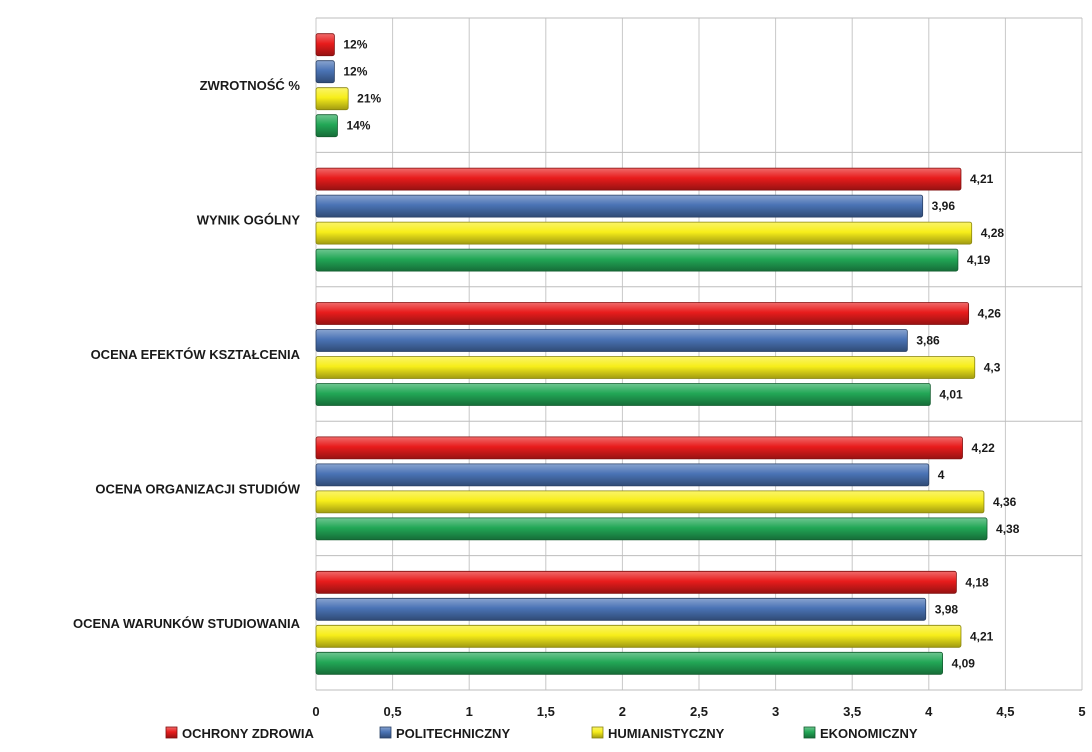 This screenshot has height=752, width=1092. I want to click on legend-item: EKONOMICZNY, so click(860, 733).